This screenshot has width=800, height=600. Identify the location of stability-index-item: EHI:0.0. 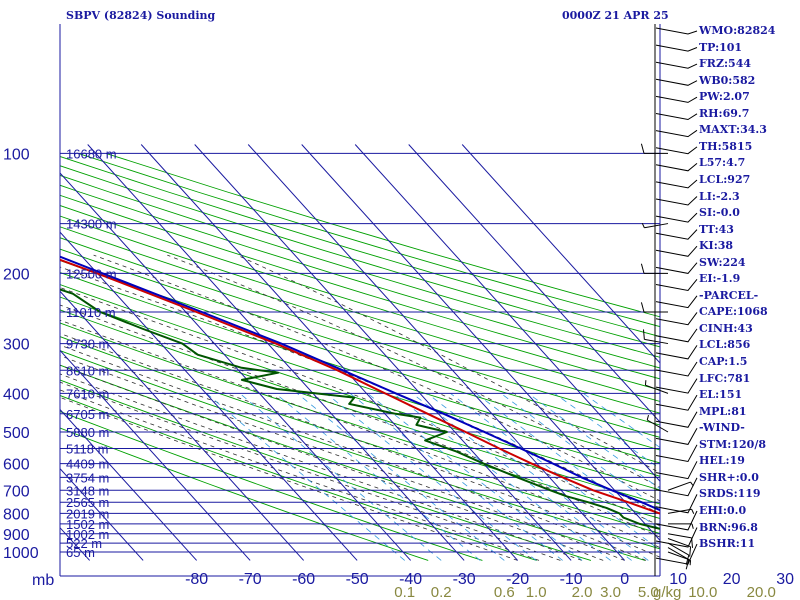
(723, 510).